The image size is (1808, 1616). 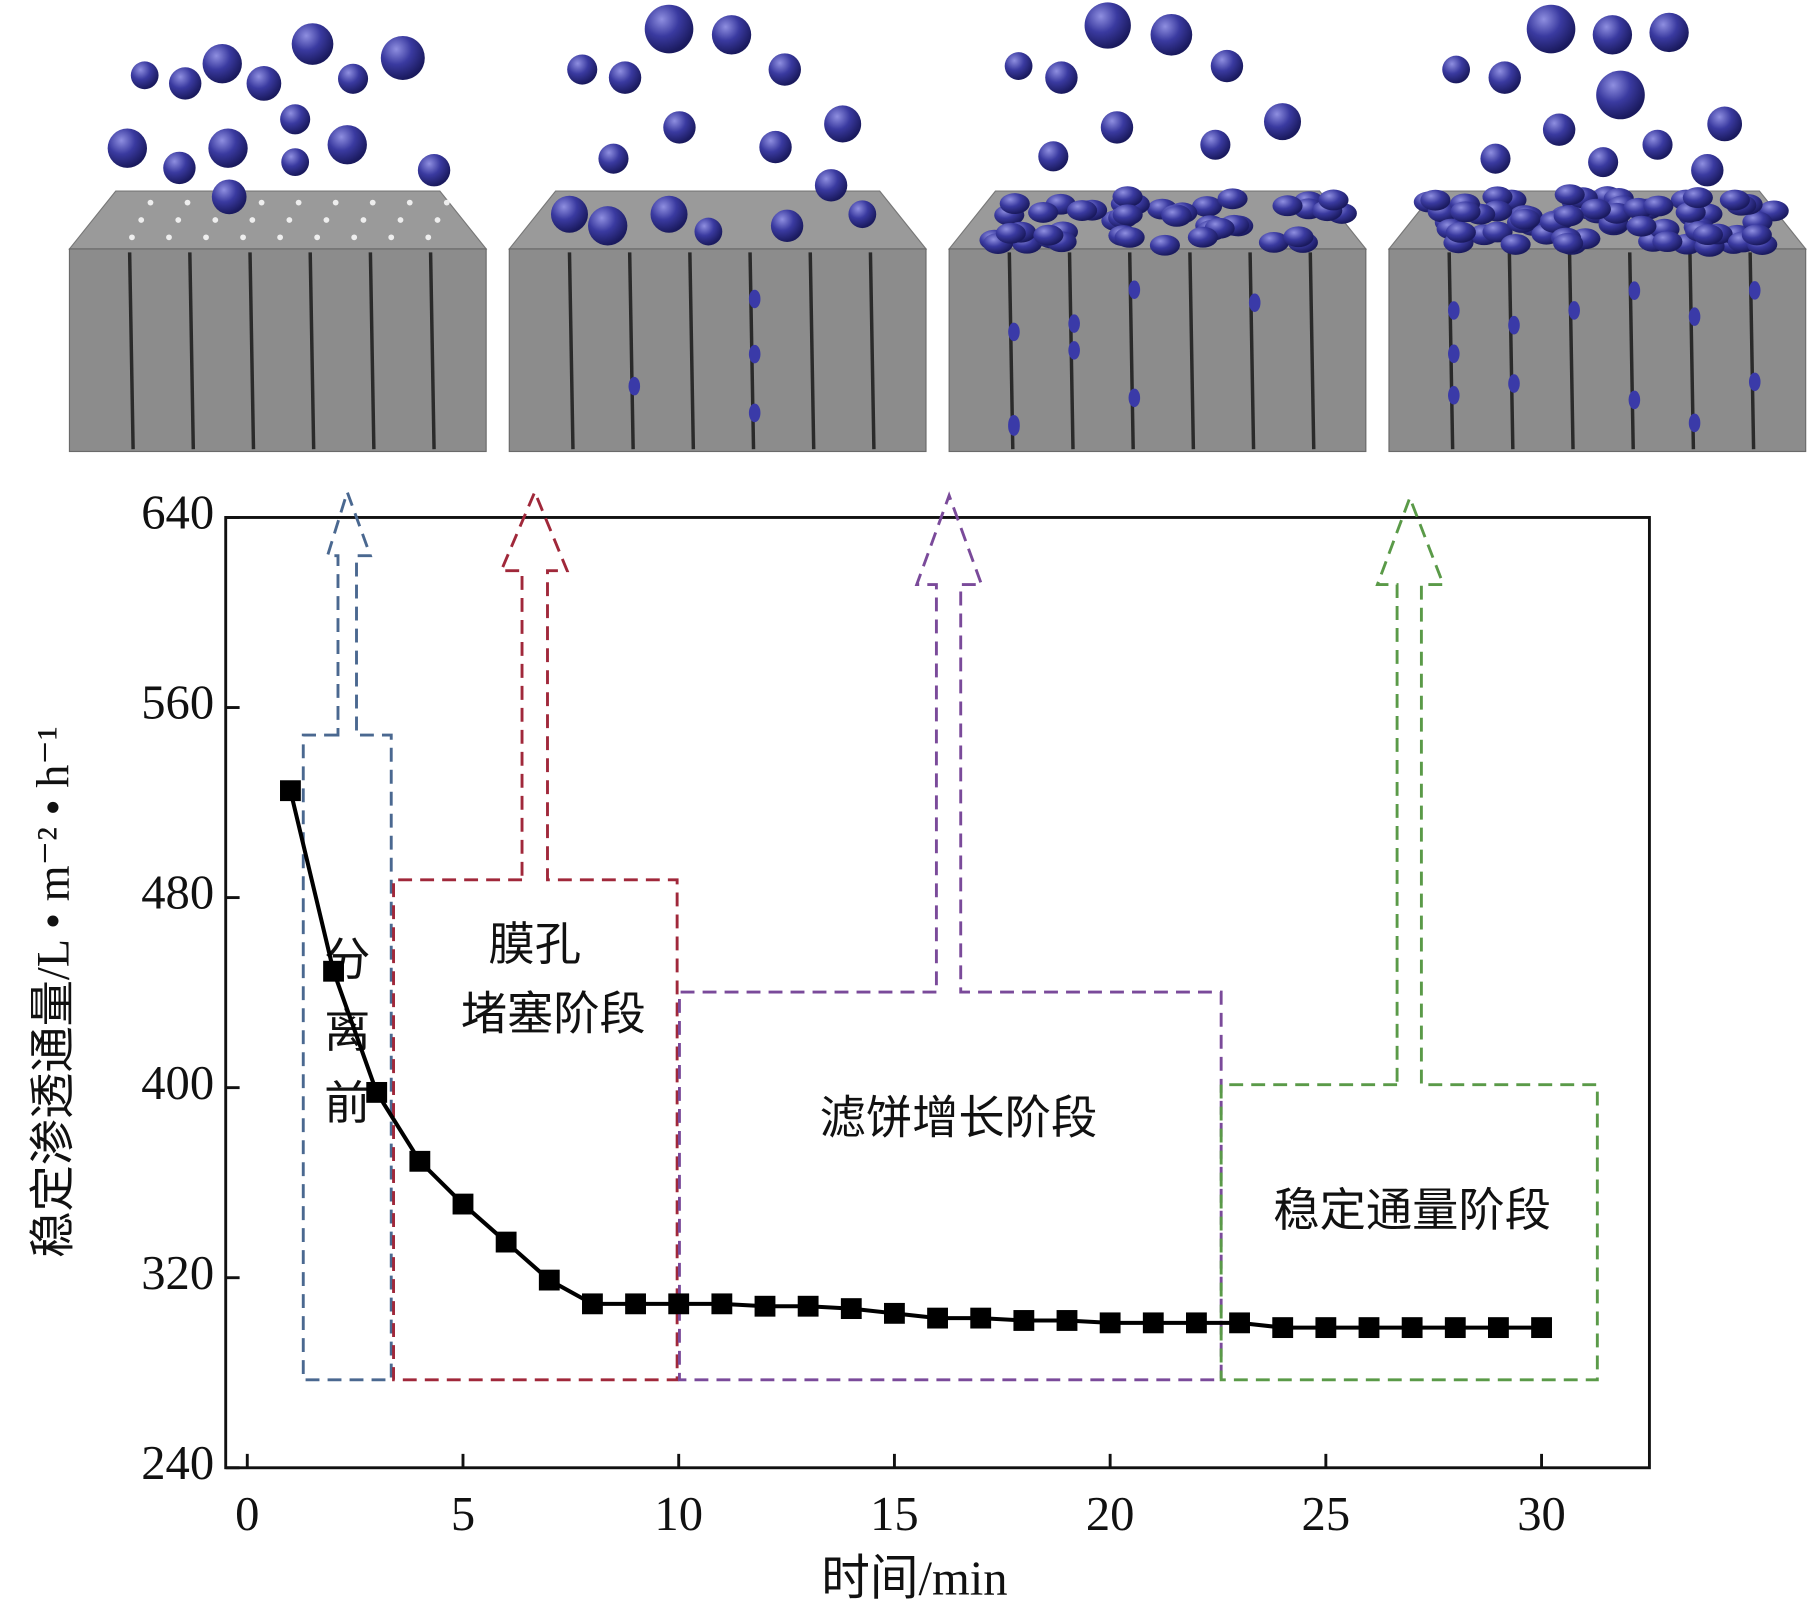 What do you see at coordinates (463, 1514) in the screenshot?
I see `x-tick-label: 5` at bounding box center [463, 1514].